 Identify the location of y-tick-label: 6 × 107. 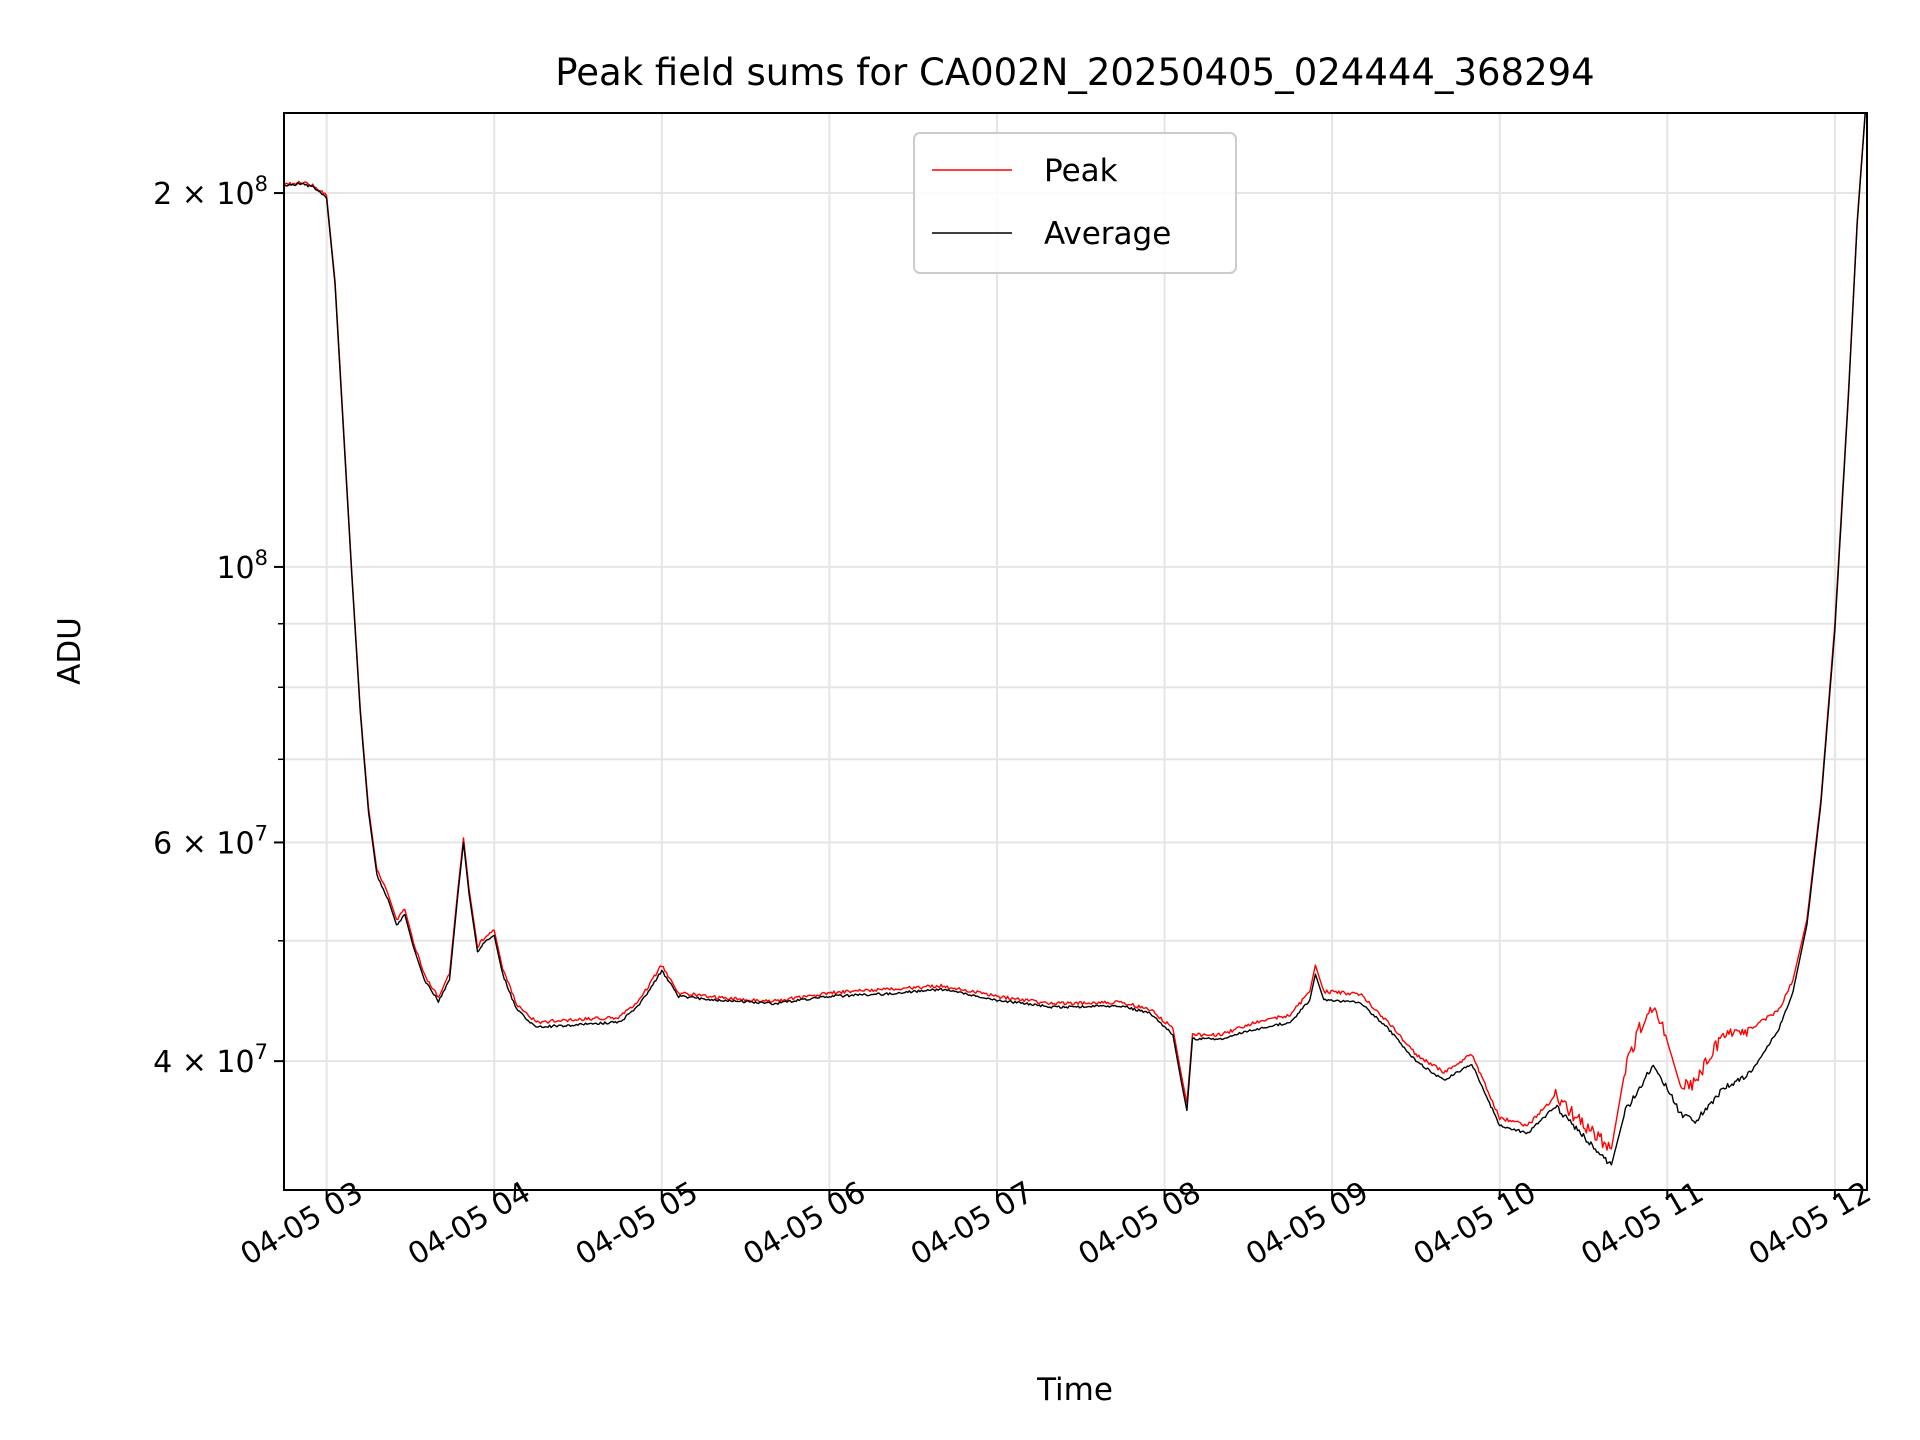
(210, 841).